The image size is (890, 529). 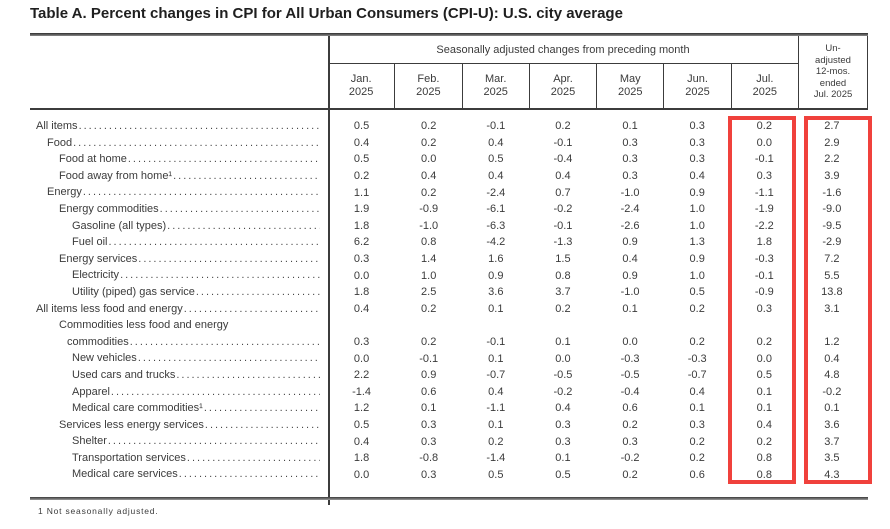 What do you see at coordinates (832, 458) in the screenshot?
I see `value-cell-12mo: 3.5` at bounding box center [832, 458].